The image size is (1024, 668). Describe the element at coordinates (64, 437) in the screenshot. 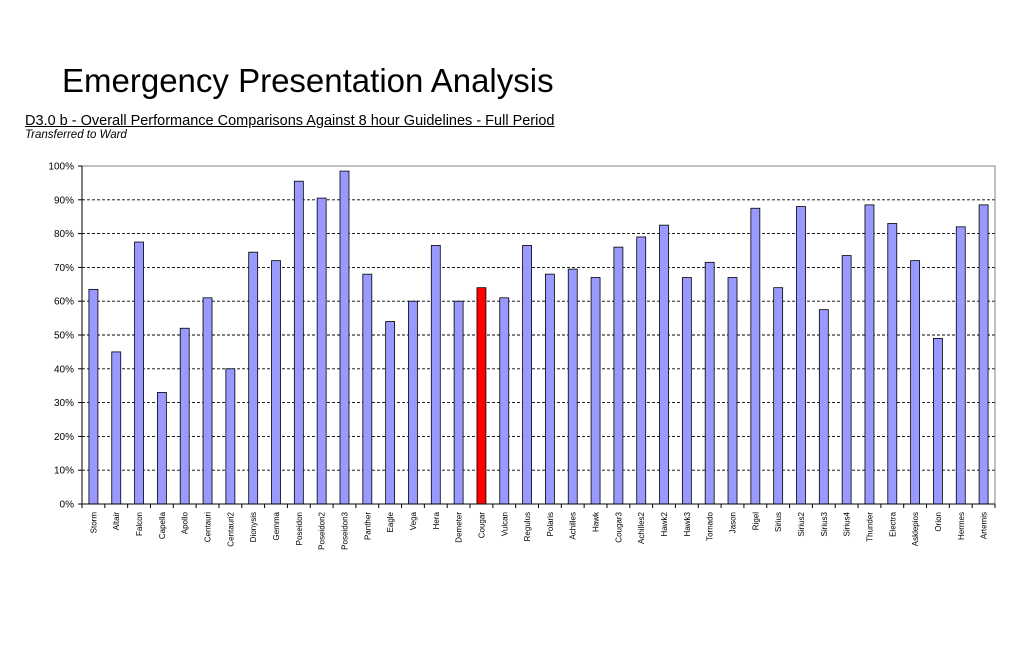

I see `y-tick-label: 20%` at that location.